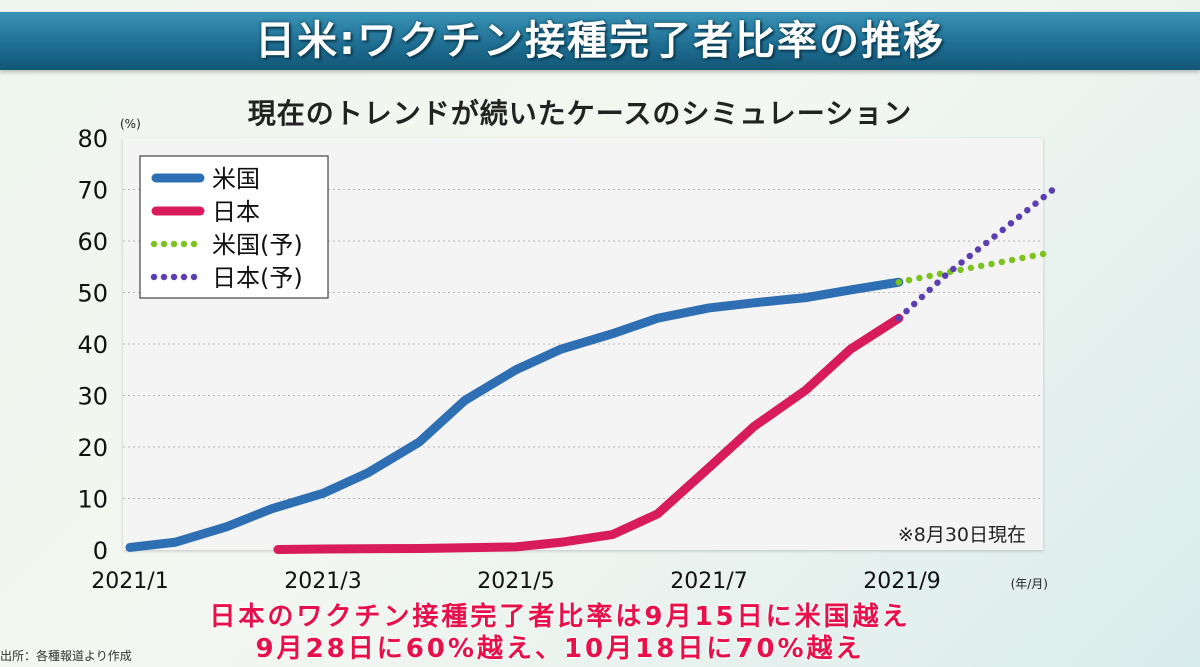  I want to click on chart-subtitle: 現在のトレンドが続いたケースのシミュレーション, so click(580, 113).